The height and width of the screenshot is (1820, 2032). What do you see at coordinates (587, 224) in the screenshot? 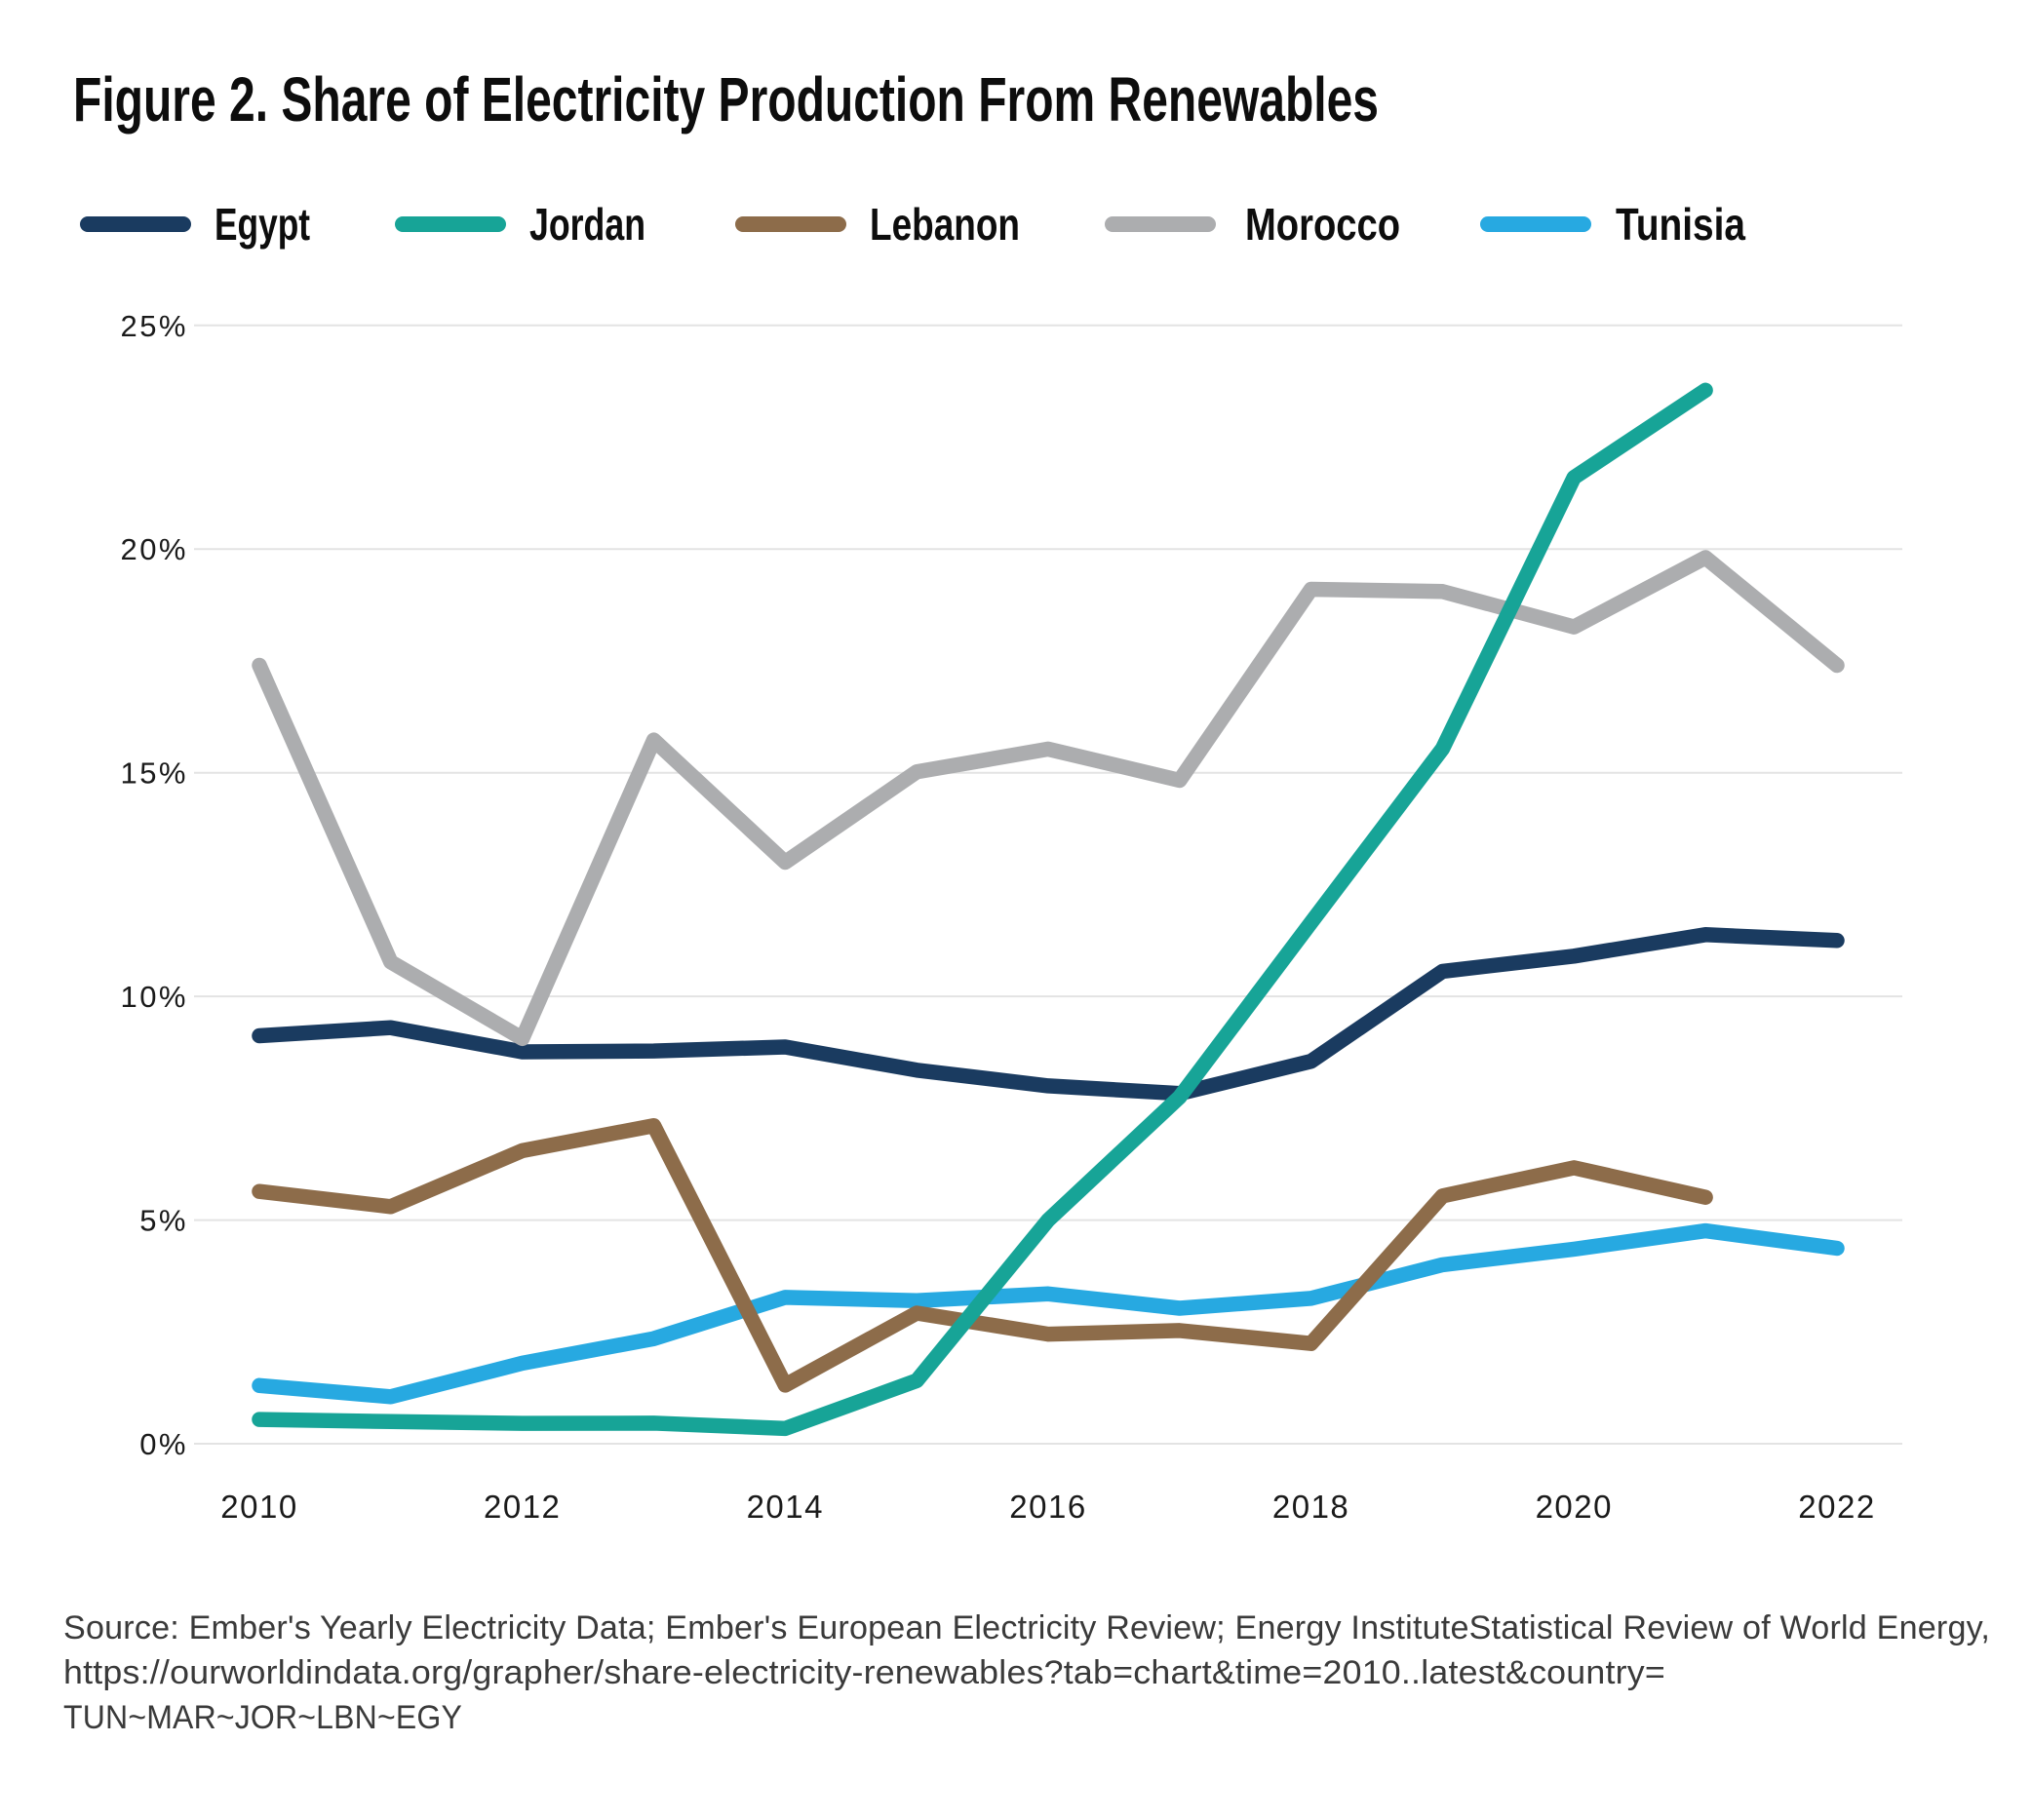
I see `svg-text: Jordan` at bounding box center [587, 224].